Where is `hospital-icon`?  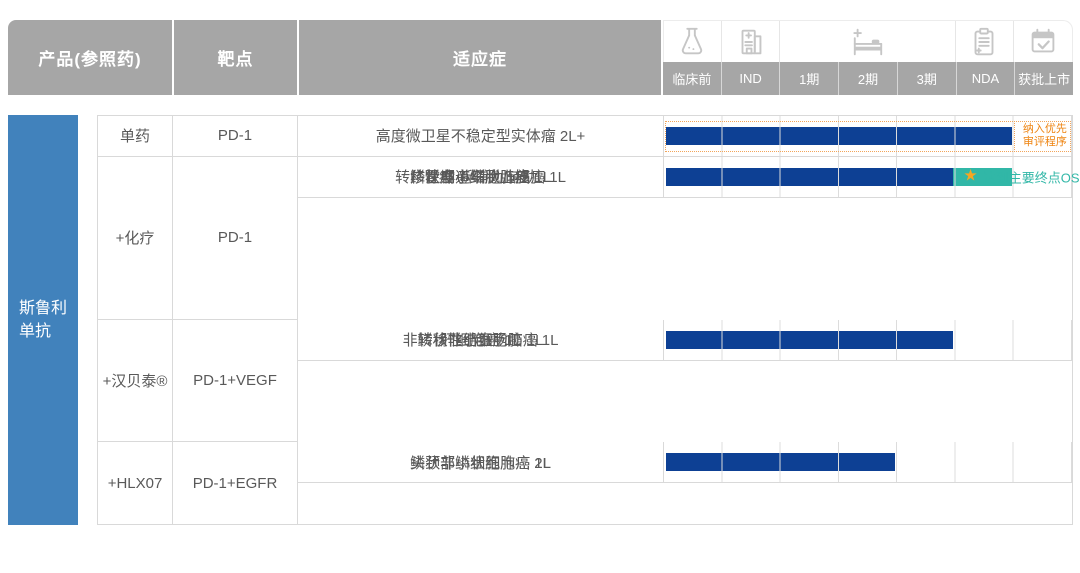
hospital-icon is located at coordinates (751, 41).